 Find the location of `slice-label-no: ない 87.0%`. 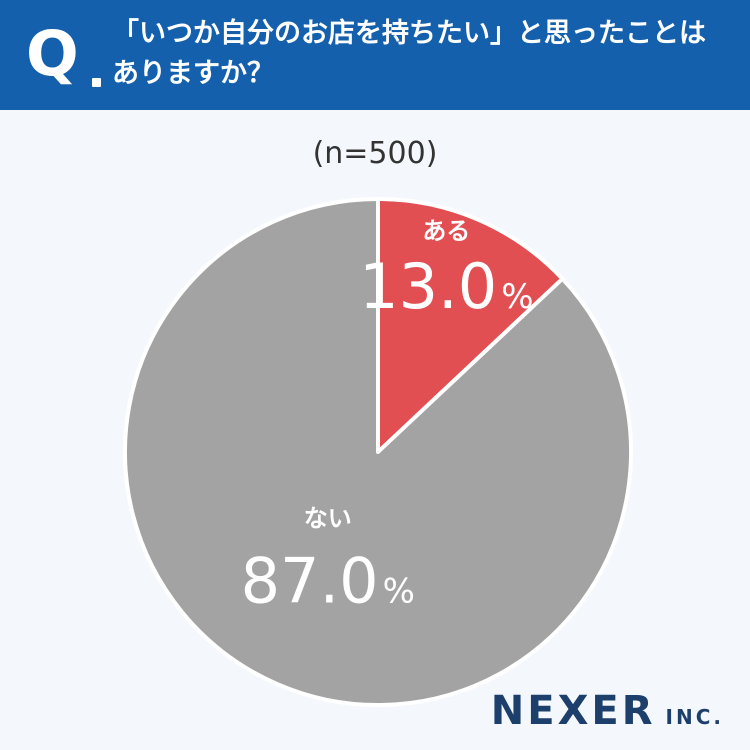

slice-label-no: ない 87.0% is located at coordinates (328, 561).